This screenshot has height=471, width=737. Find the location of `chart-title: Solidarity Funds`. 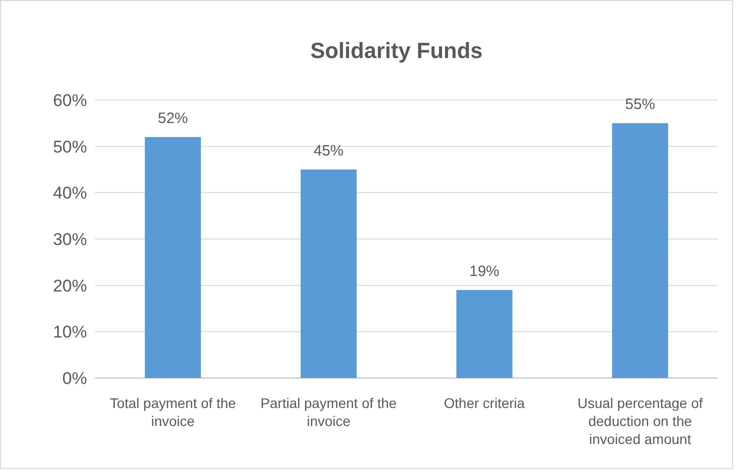

chart-title: Solidarity Funds is located at coordinates (396, 50).